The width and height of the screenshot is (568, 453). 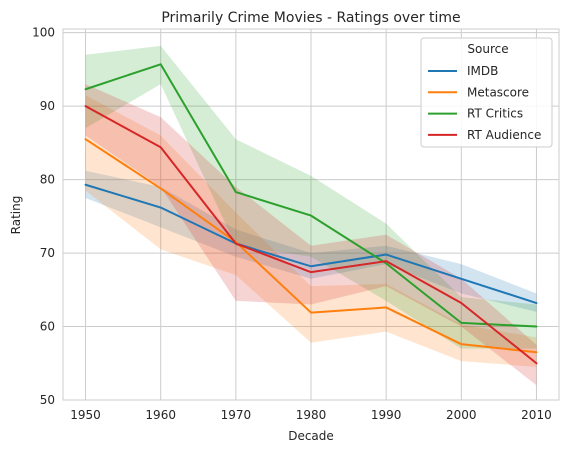 What do you see at coordinates (484, 103) in the screenshot?
I see `legend-items: IMDB Metascore RT Critics RT Audience` at bounding box center [484, 103].